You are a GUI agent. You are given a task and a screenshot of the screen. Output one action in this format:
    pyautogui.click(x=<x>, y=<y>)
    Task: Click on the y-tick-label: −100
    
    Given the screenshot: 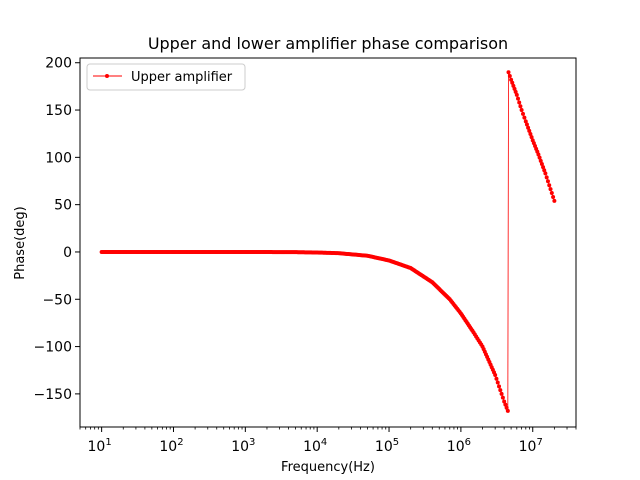 What is the action you would take?
    pyautogui.click(x=53, y=348)
    